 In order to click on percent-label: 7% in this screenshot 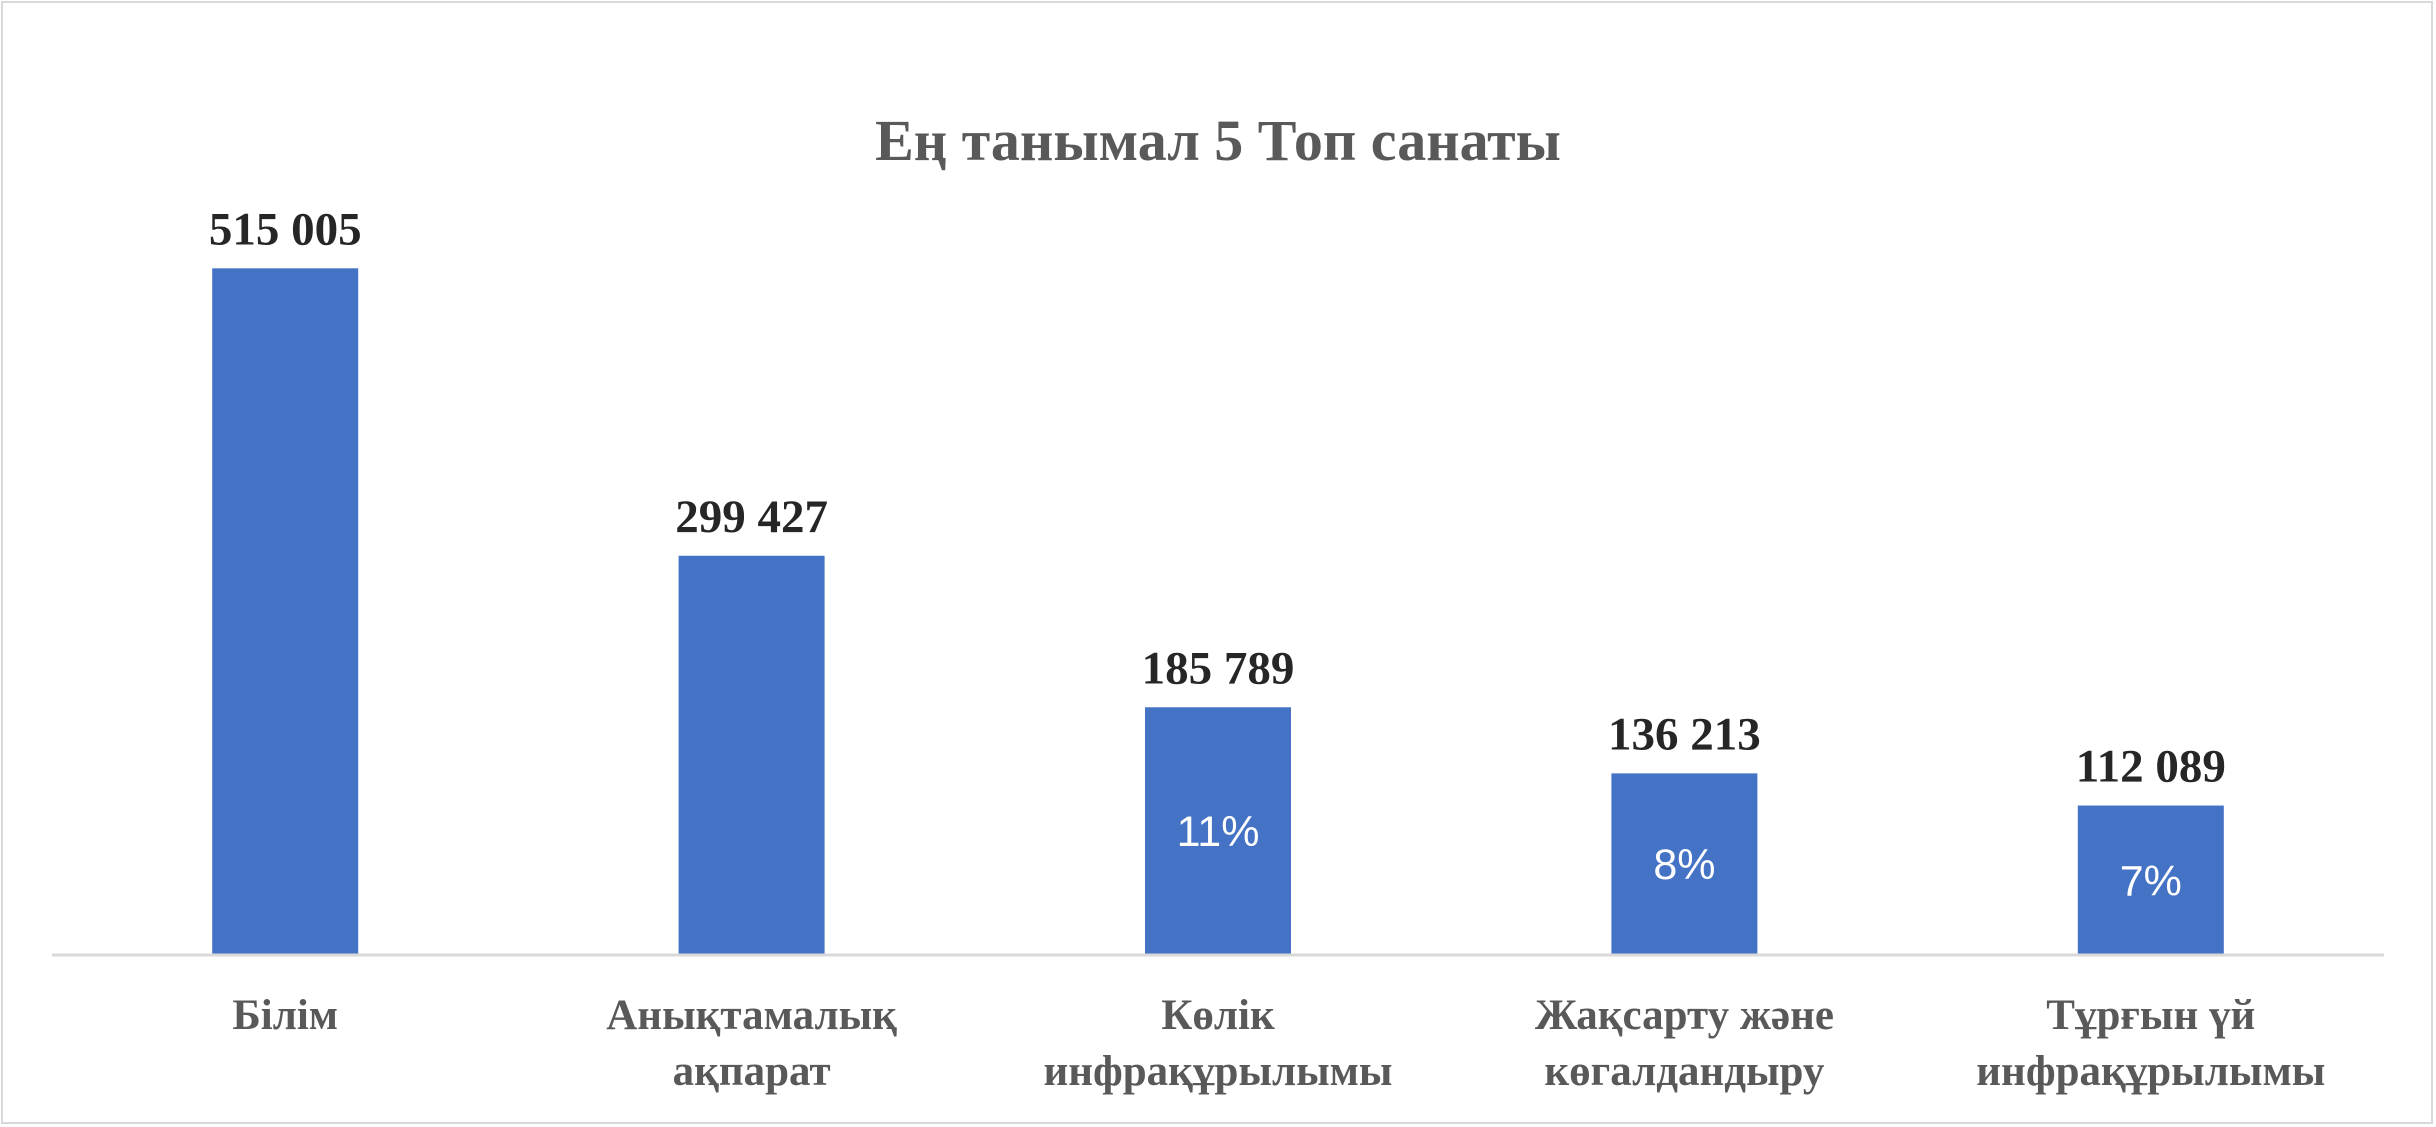, I will do `click(2151, 881)`.